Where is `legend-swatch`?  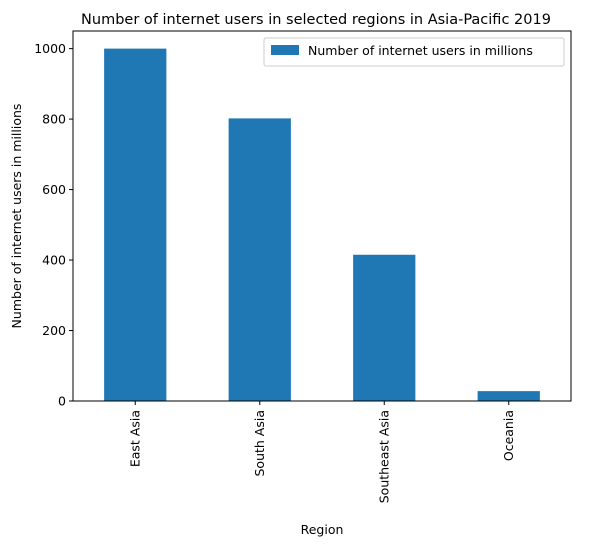 legend-swatch is located at coordinates (285, 50).